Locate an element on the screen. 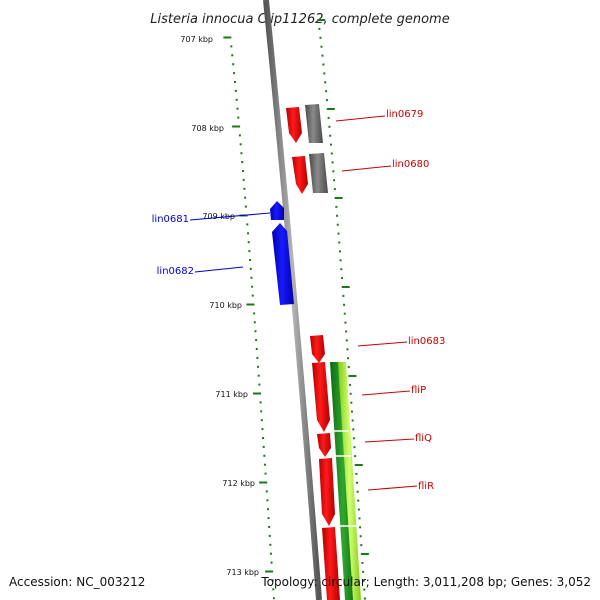 The image size is (600, 600). kbp-label: 709 kbp is located at coordinates (218, 216).